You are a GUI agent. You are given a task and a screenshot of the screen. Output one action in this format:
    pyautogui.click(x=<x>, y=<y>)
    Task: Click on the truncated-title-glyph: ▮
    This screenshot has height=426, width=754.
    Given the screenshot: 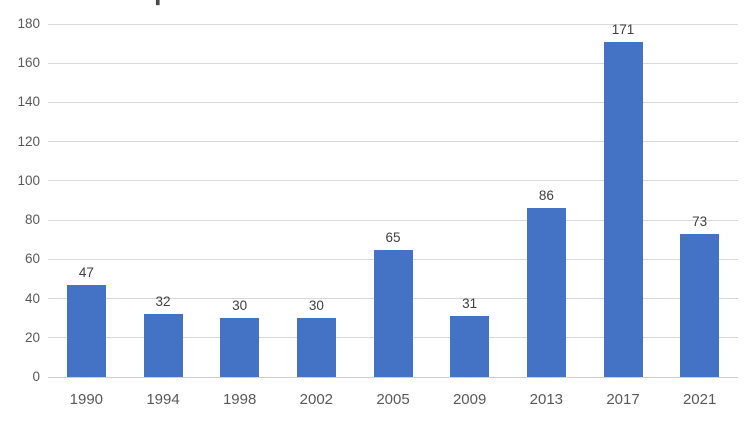 What is the action you would take?
    pyautogui.click(x=158, y=3)
    